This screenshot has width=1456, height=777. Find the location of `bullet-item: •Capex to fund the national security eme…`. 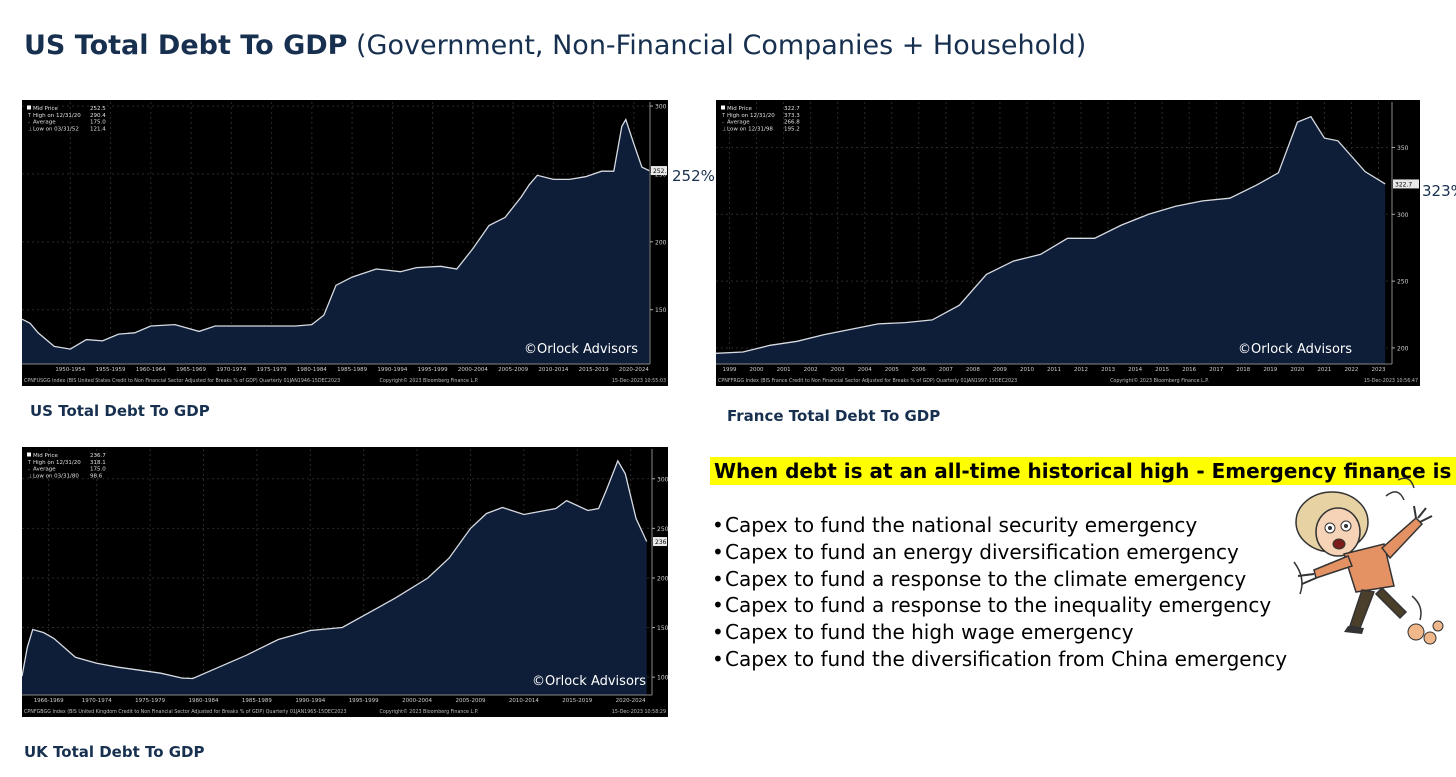

bullet-item: •Capex to fund the national security eme… is located at coordinates (999, 525).